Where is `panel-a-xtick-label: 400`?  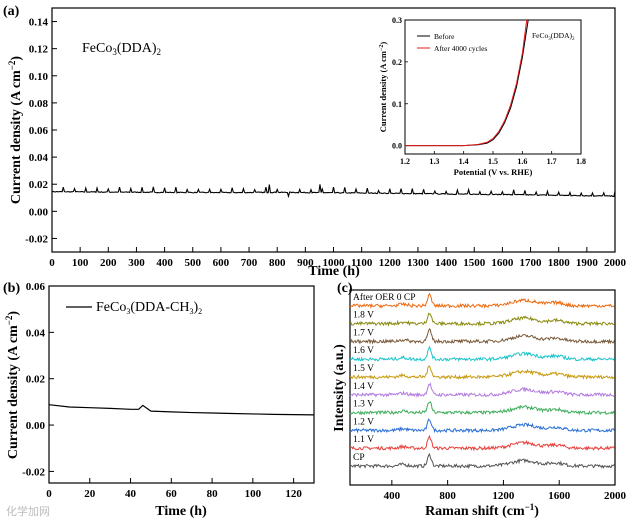
panel-a-xtick-label: 400 is located at coordinates (164, 263).